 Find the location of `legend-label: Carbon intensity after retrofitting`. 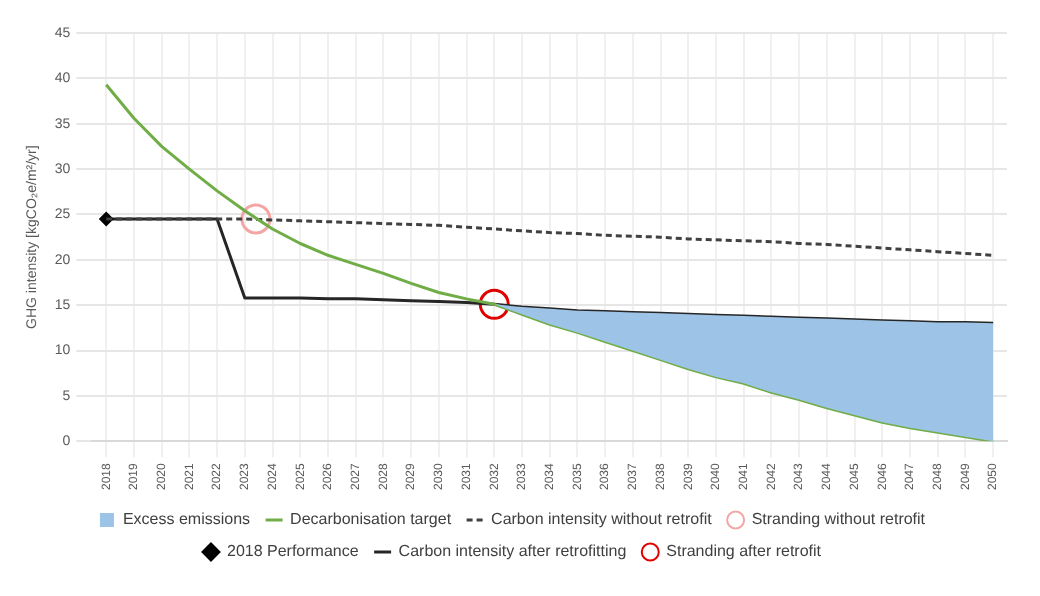

legend-label: Carbon intensity after retrofitting is located at coordinates (512, 551).